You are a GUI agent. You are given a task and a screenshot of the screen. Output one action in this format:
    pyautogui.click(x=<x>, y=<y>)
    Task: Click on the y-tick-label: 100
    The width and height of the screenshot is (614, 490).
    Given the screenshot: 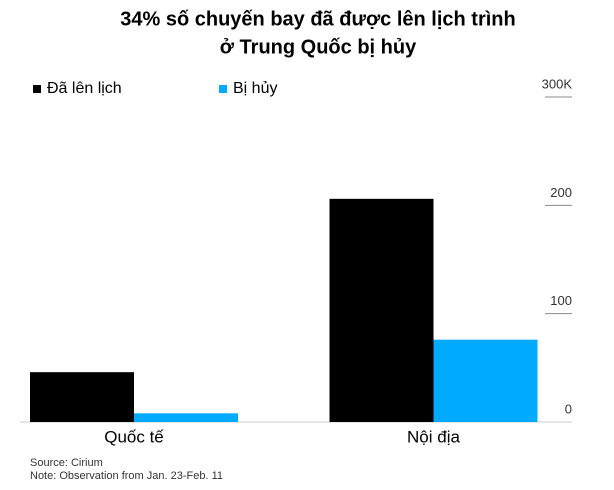 What is the action you would take?
    pyautogui.click(x=561, y=300)
    